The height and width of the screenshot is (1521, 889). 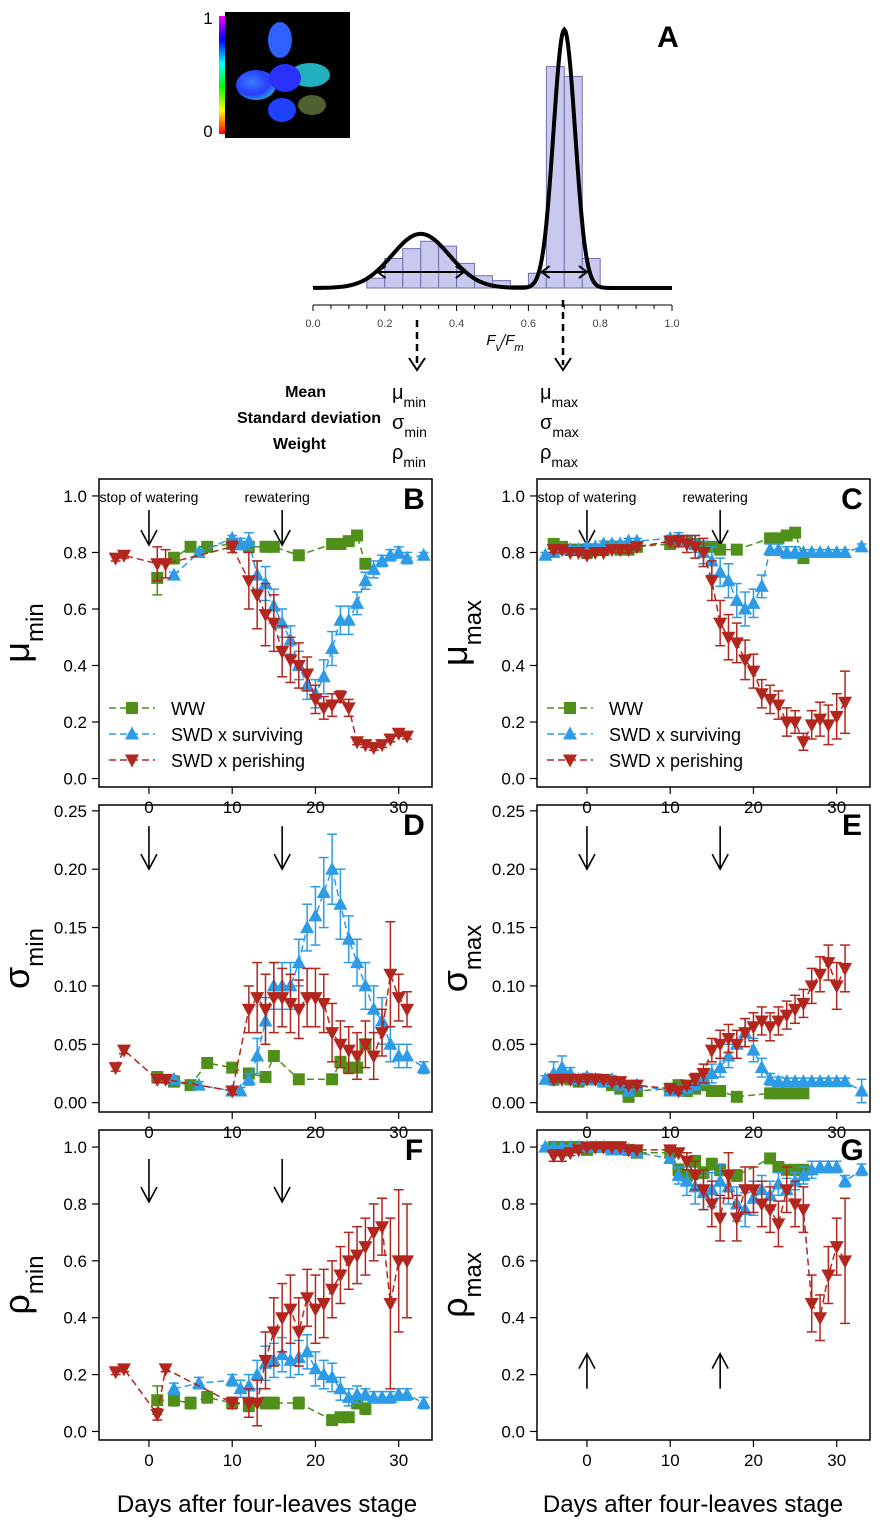 What do you see at coordinates (312, 324) in the screenshot?
I see `histogram-tick-label: 0.0` at bounding box center [312, 324].